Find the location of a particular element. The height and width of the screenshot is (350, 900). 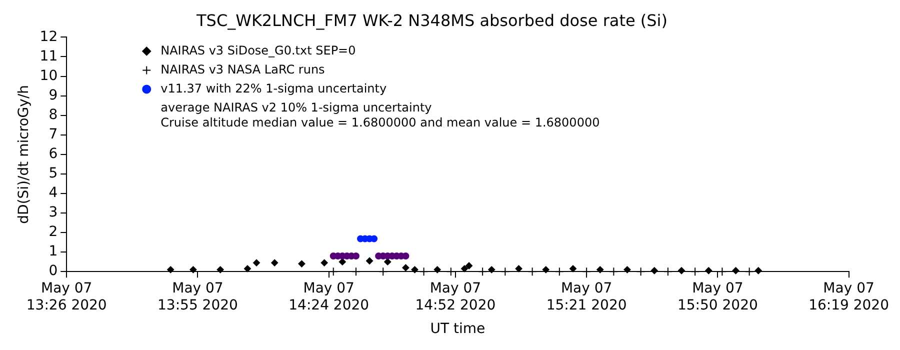

x-tick-label: May 07 15:50 2020 is located at coordinates (717, 297).